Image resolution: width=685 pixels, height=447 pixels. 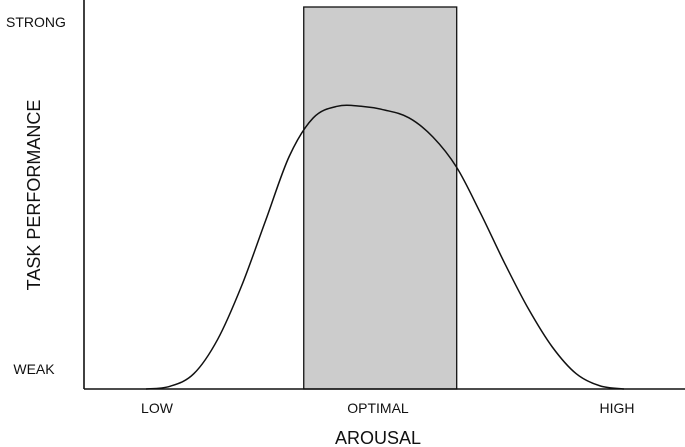 What do you see at coordinates (617, 408) in the screenshot?
I see `x-tick-label-high: HIGH` at bounding box center [617, 408].